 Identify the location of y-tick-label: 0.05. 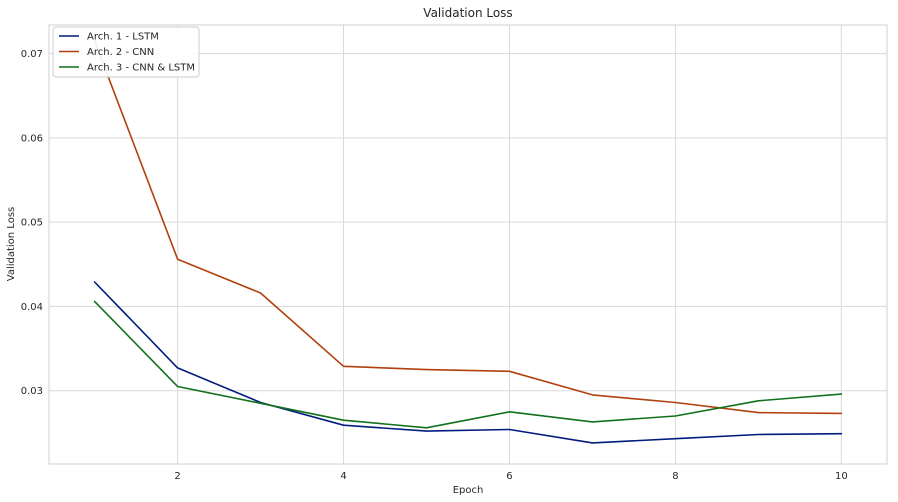
(32, 223).